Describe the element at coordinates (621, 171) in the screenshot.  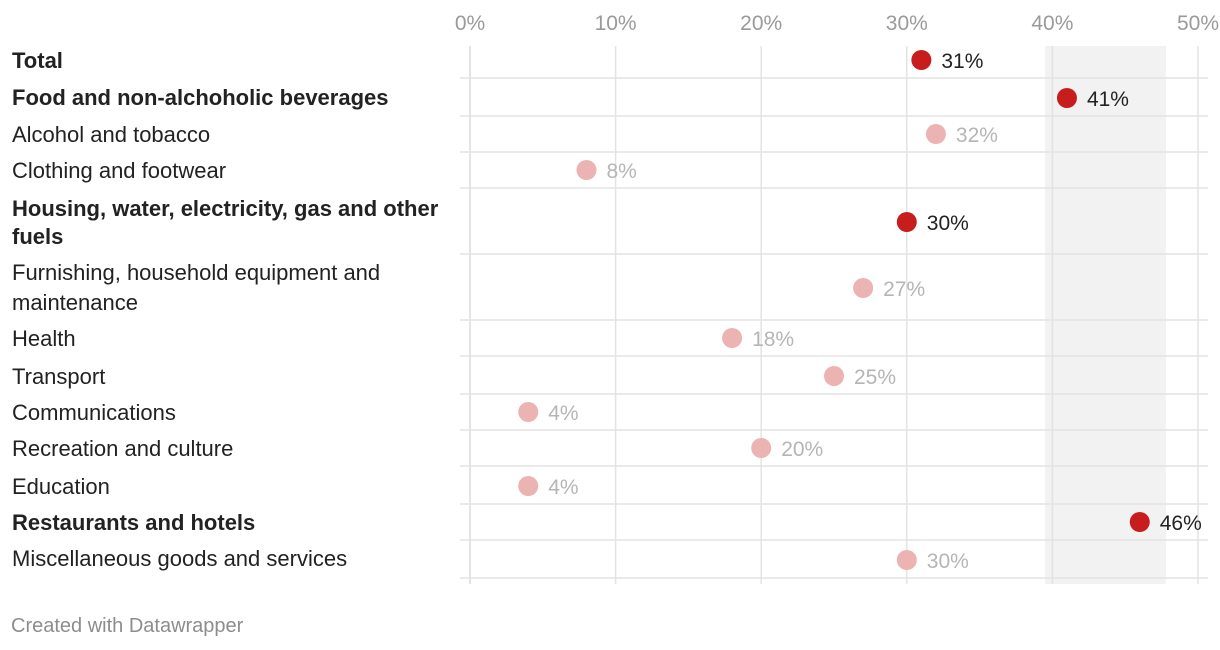
I see `data-label: 8%` at that location.